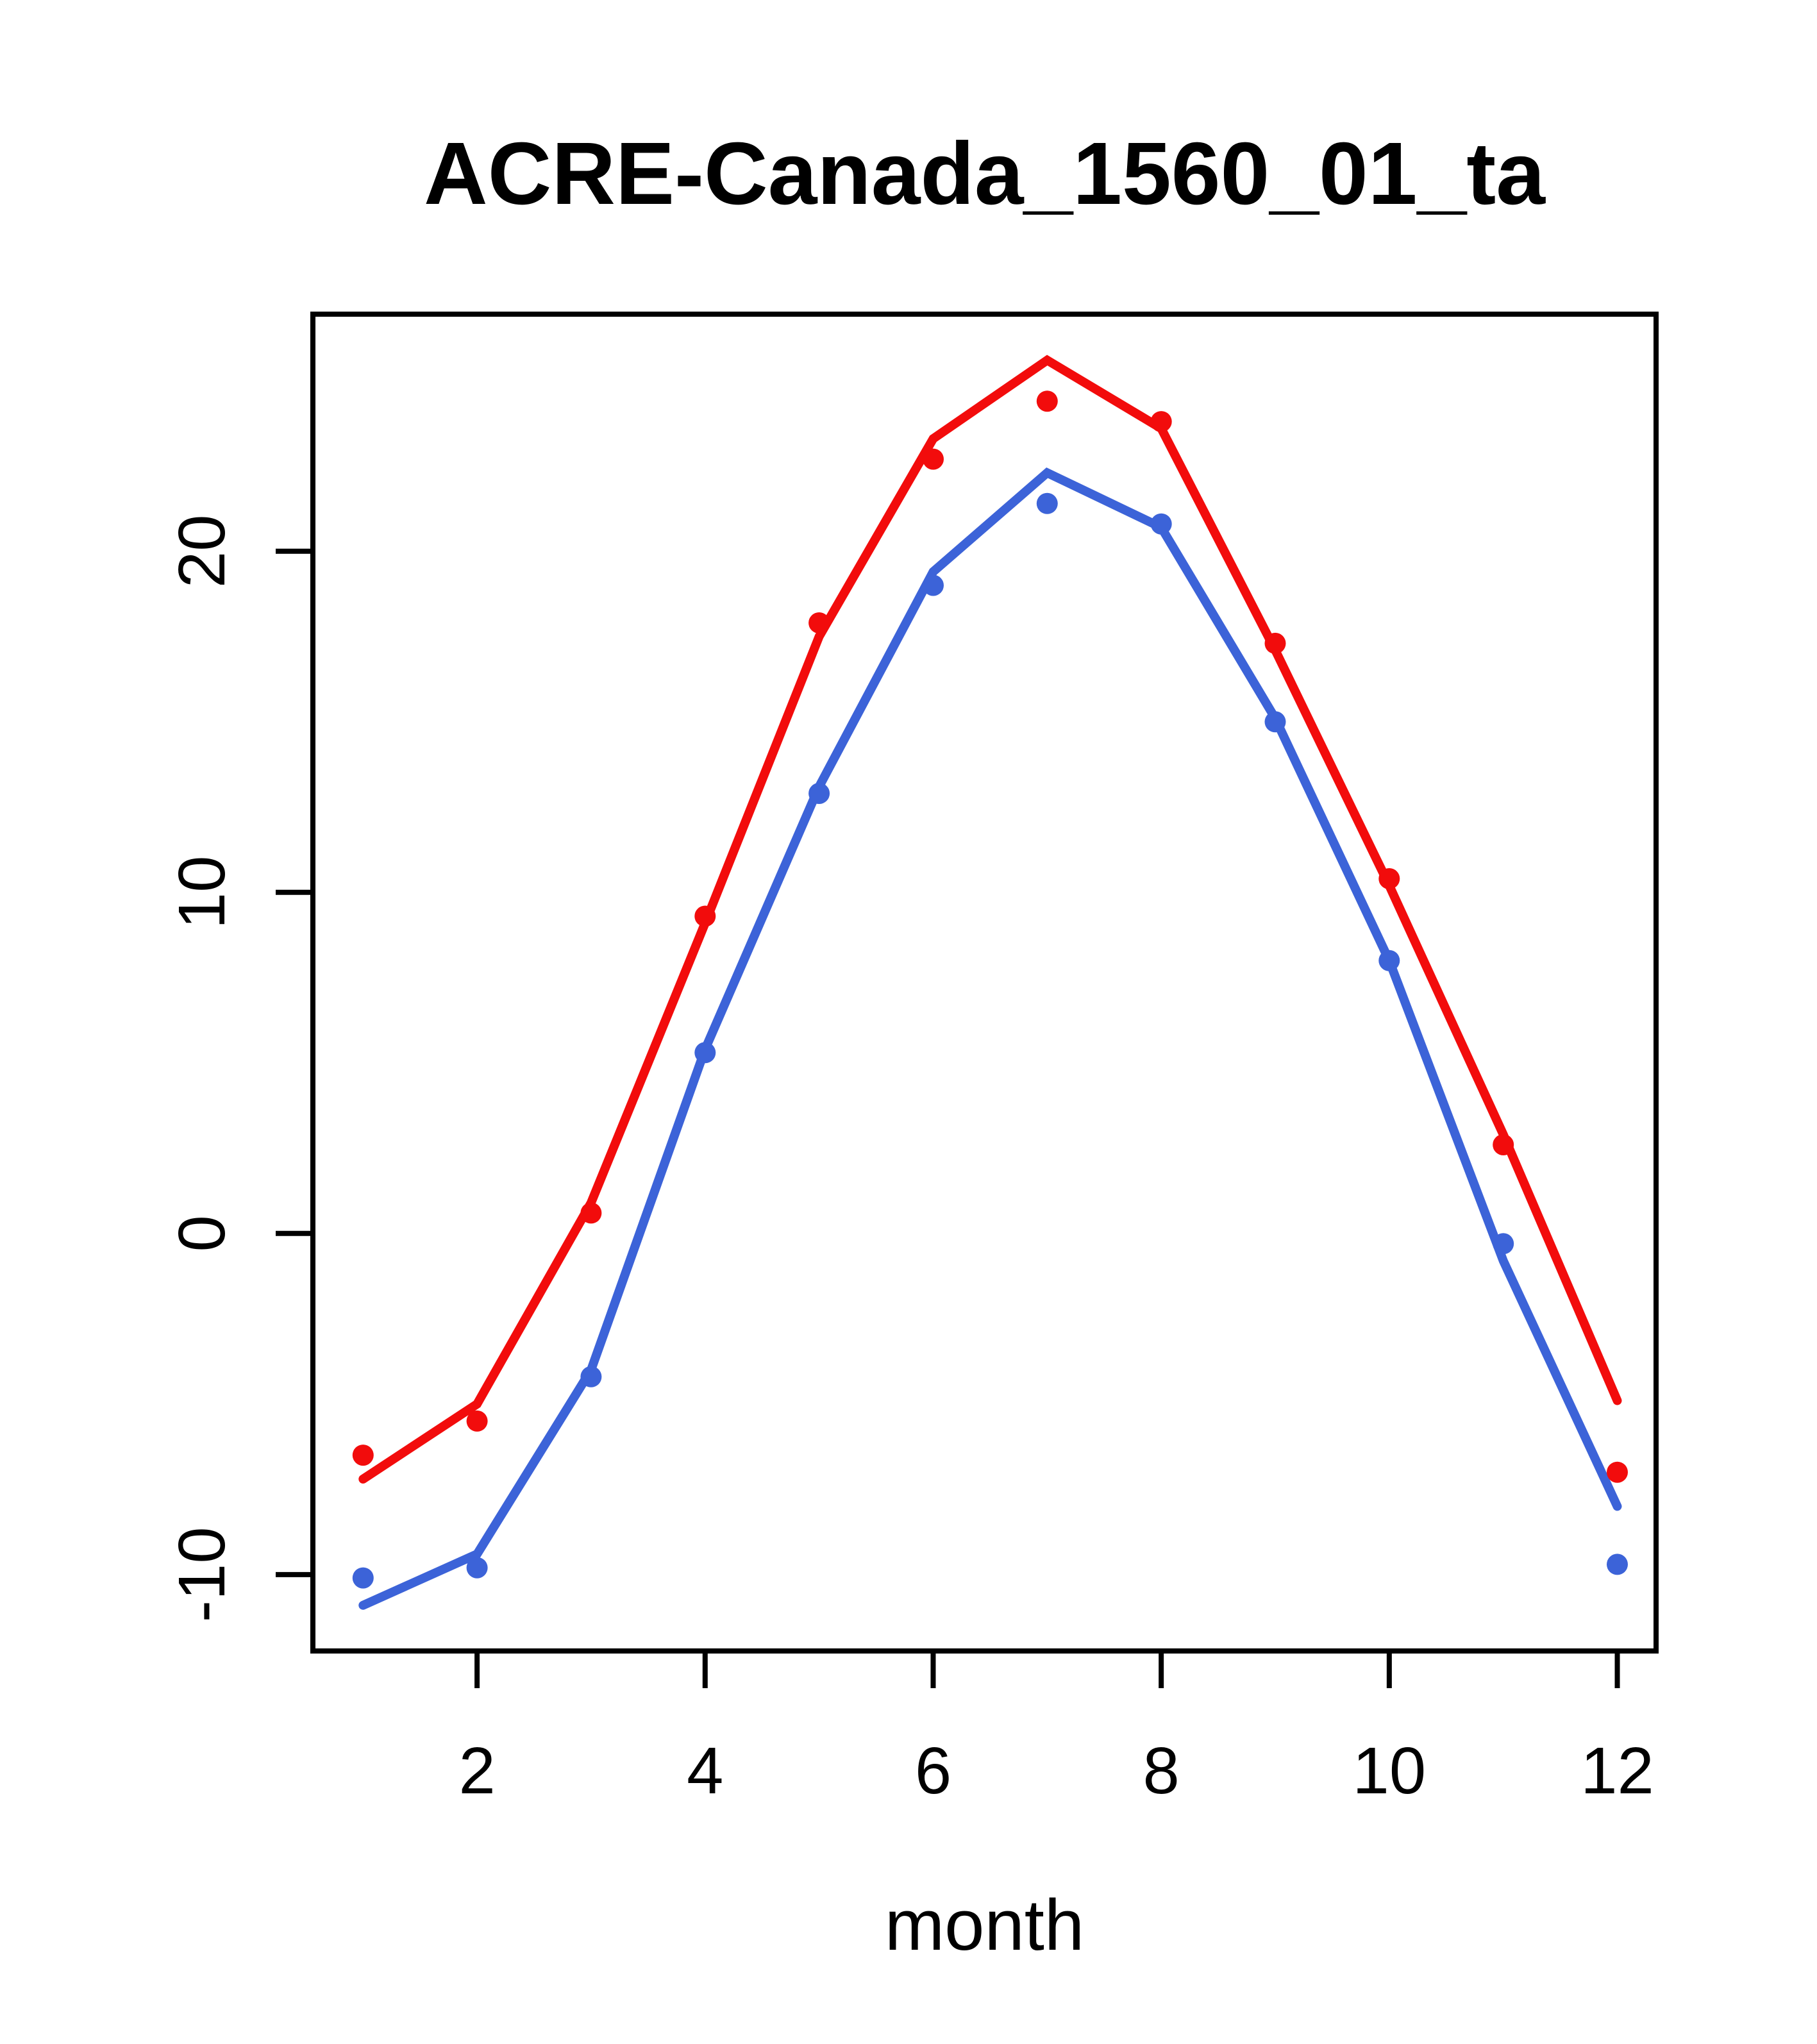  I want to click on chart-title: ACRE-Canada_1560_01_ta, so click(984, 173).